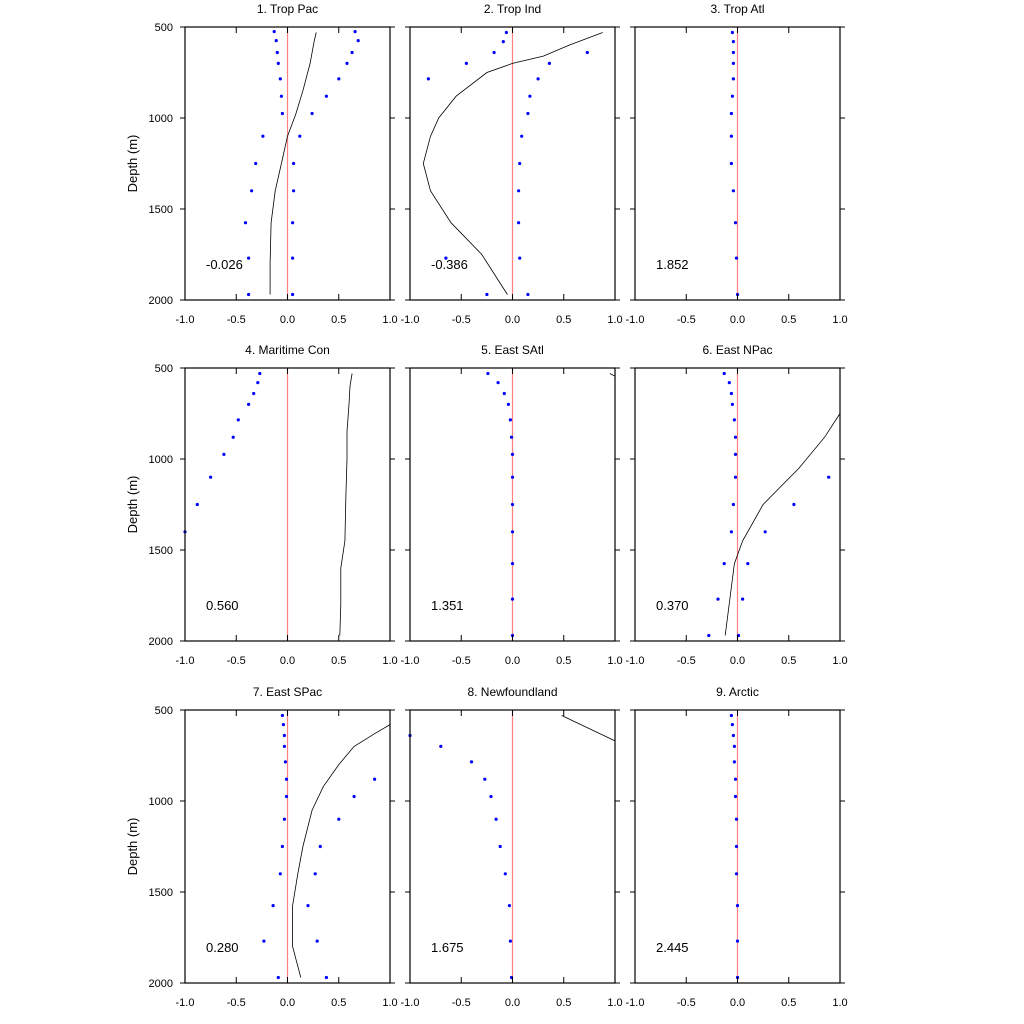 This screenshot has height=1024, width=1024. What do you see at coordinates (161, 893) in the screenshot?
I see `panel-7-ytick-label: 1500` at bounding box center [161, 893].